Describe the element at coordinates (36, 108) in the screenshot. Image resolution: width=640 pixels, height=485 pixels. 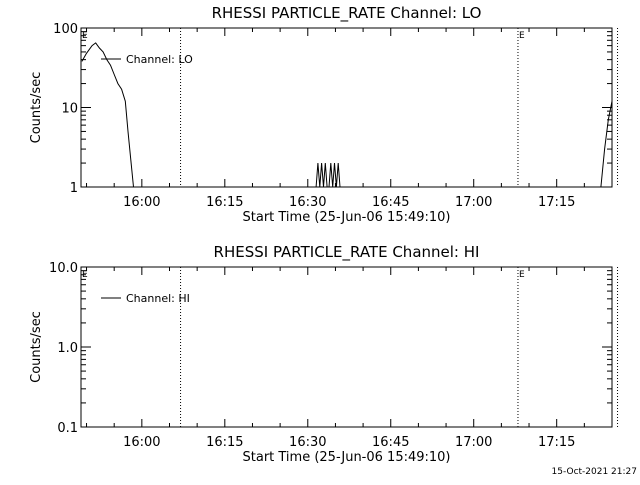
I see `lo-y-axis-label: Counts/sec` at that location.